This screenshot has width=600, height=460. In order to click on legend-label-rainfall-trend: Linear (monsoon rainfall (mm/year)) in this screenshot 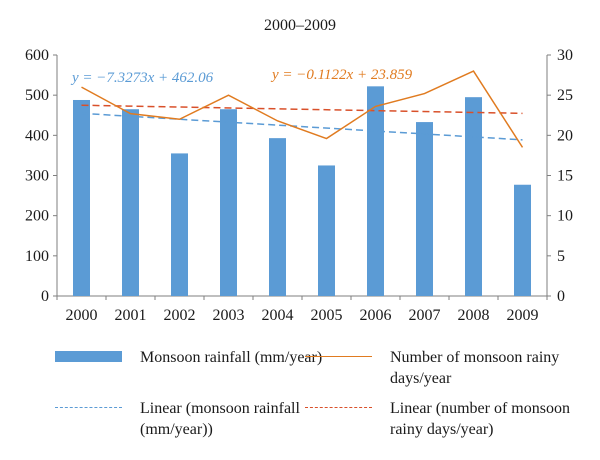, I will do `click(220, 419)`.